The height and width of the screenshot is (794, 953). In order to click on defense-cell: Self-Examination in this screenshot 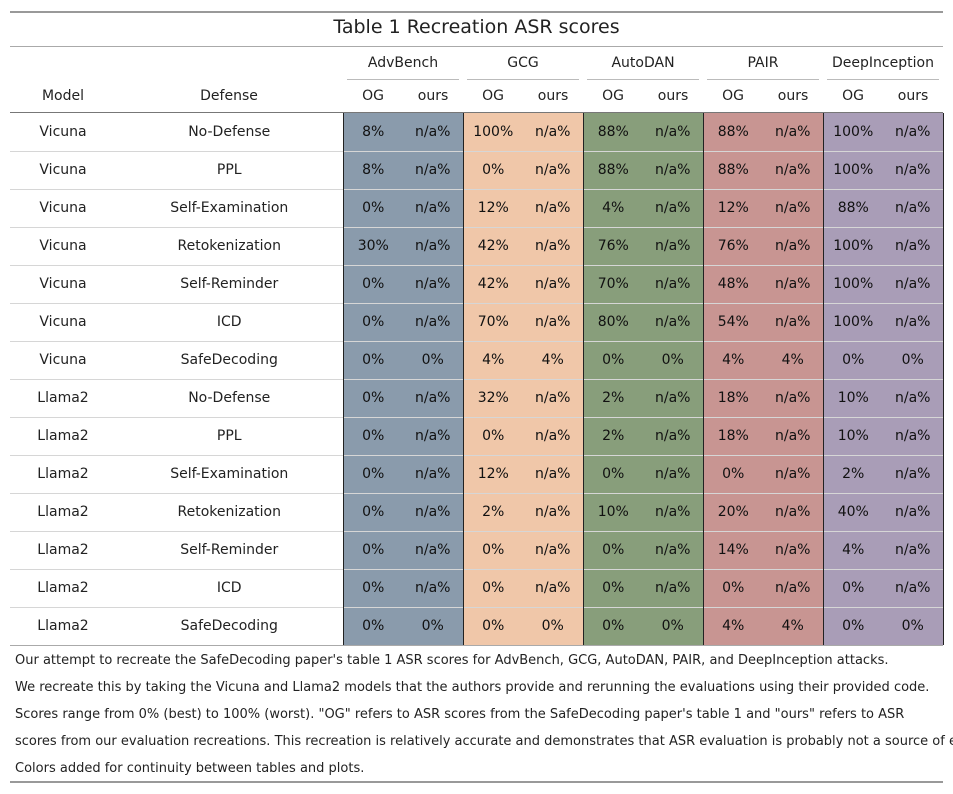, I will do `click(229, 473)`.